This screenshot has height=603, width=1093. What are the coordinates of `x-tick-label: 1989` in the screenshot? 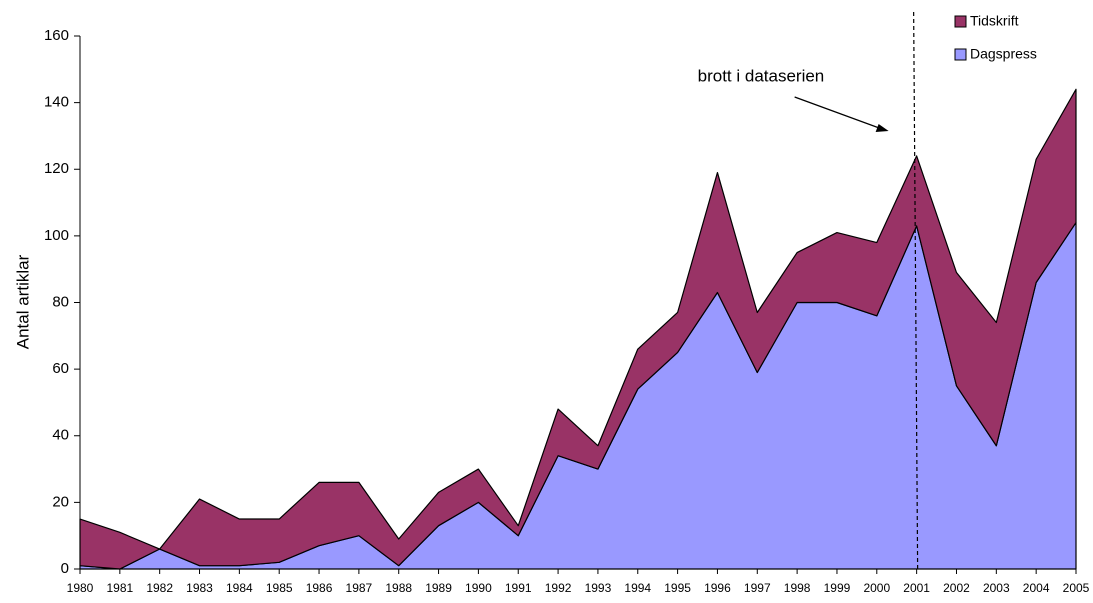 It's located at (438, 588).